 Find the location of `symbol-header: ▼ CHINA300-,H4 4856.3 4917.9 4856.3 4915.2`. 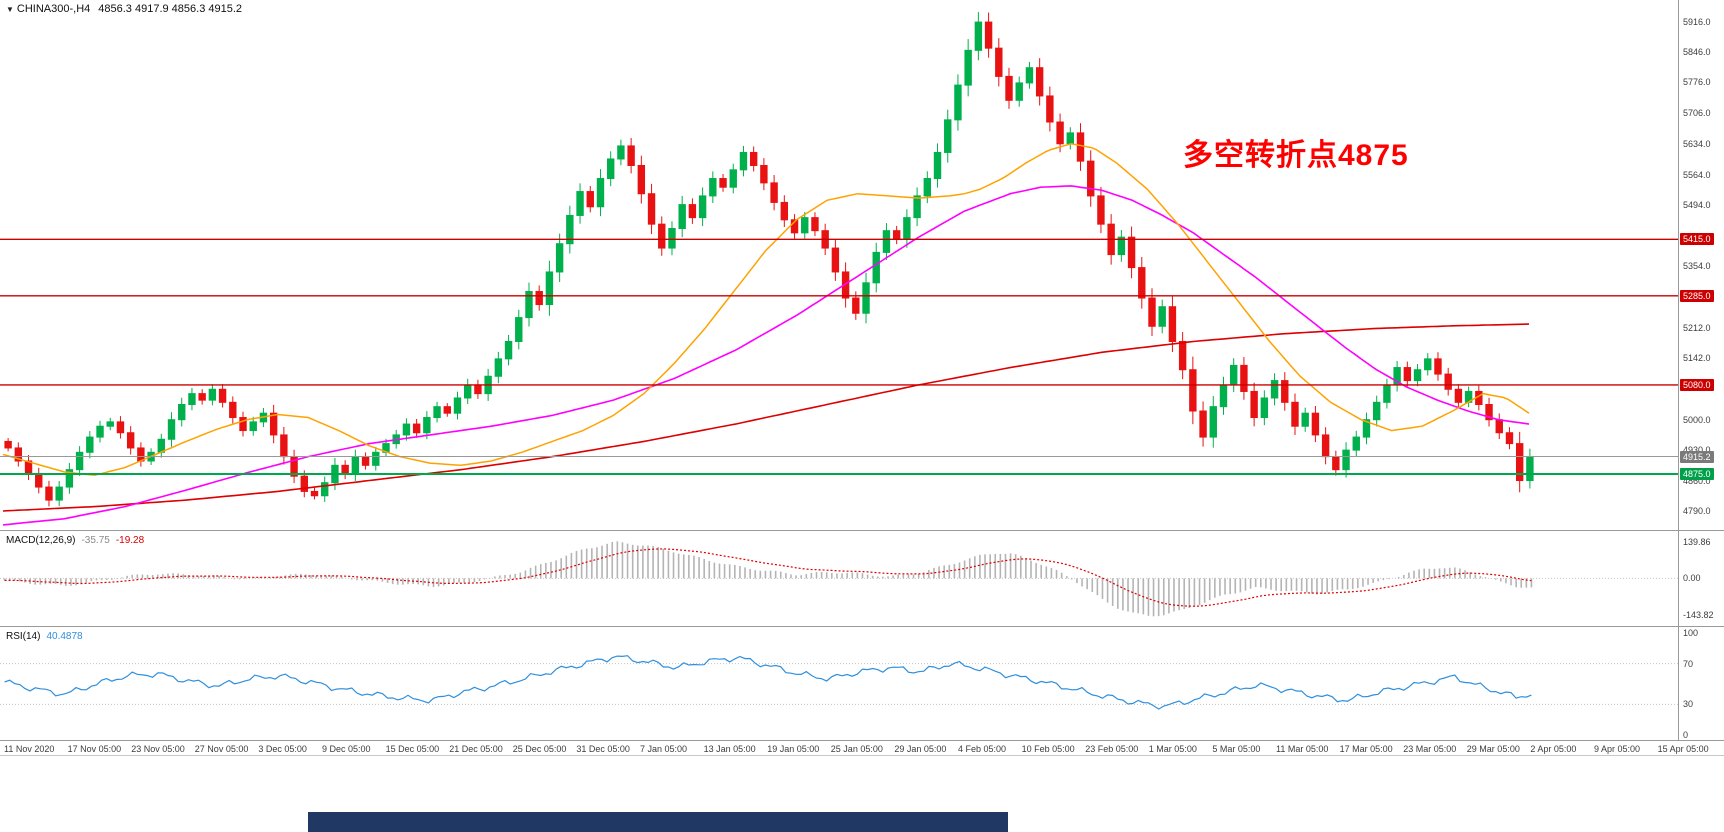

symbol-header: ▼ CHINA300-,H4 4856.3 4917.9 4856.3 4915.2 is located at coordinates (124, 9).